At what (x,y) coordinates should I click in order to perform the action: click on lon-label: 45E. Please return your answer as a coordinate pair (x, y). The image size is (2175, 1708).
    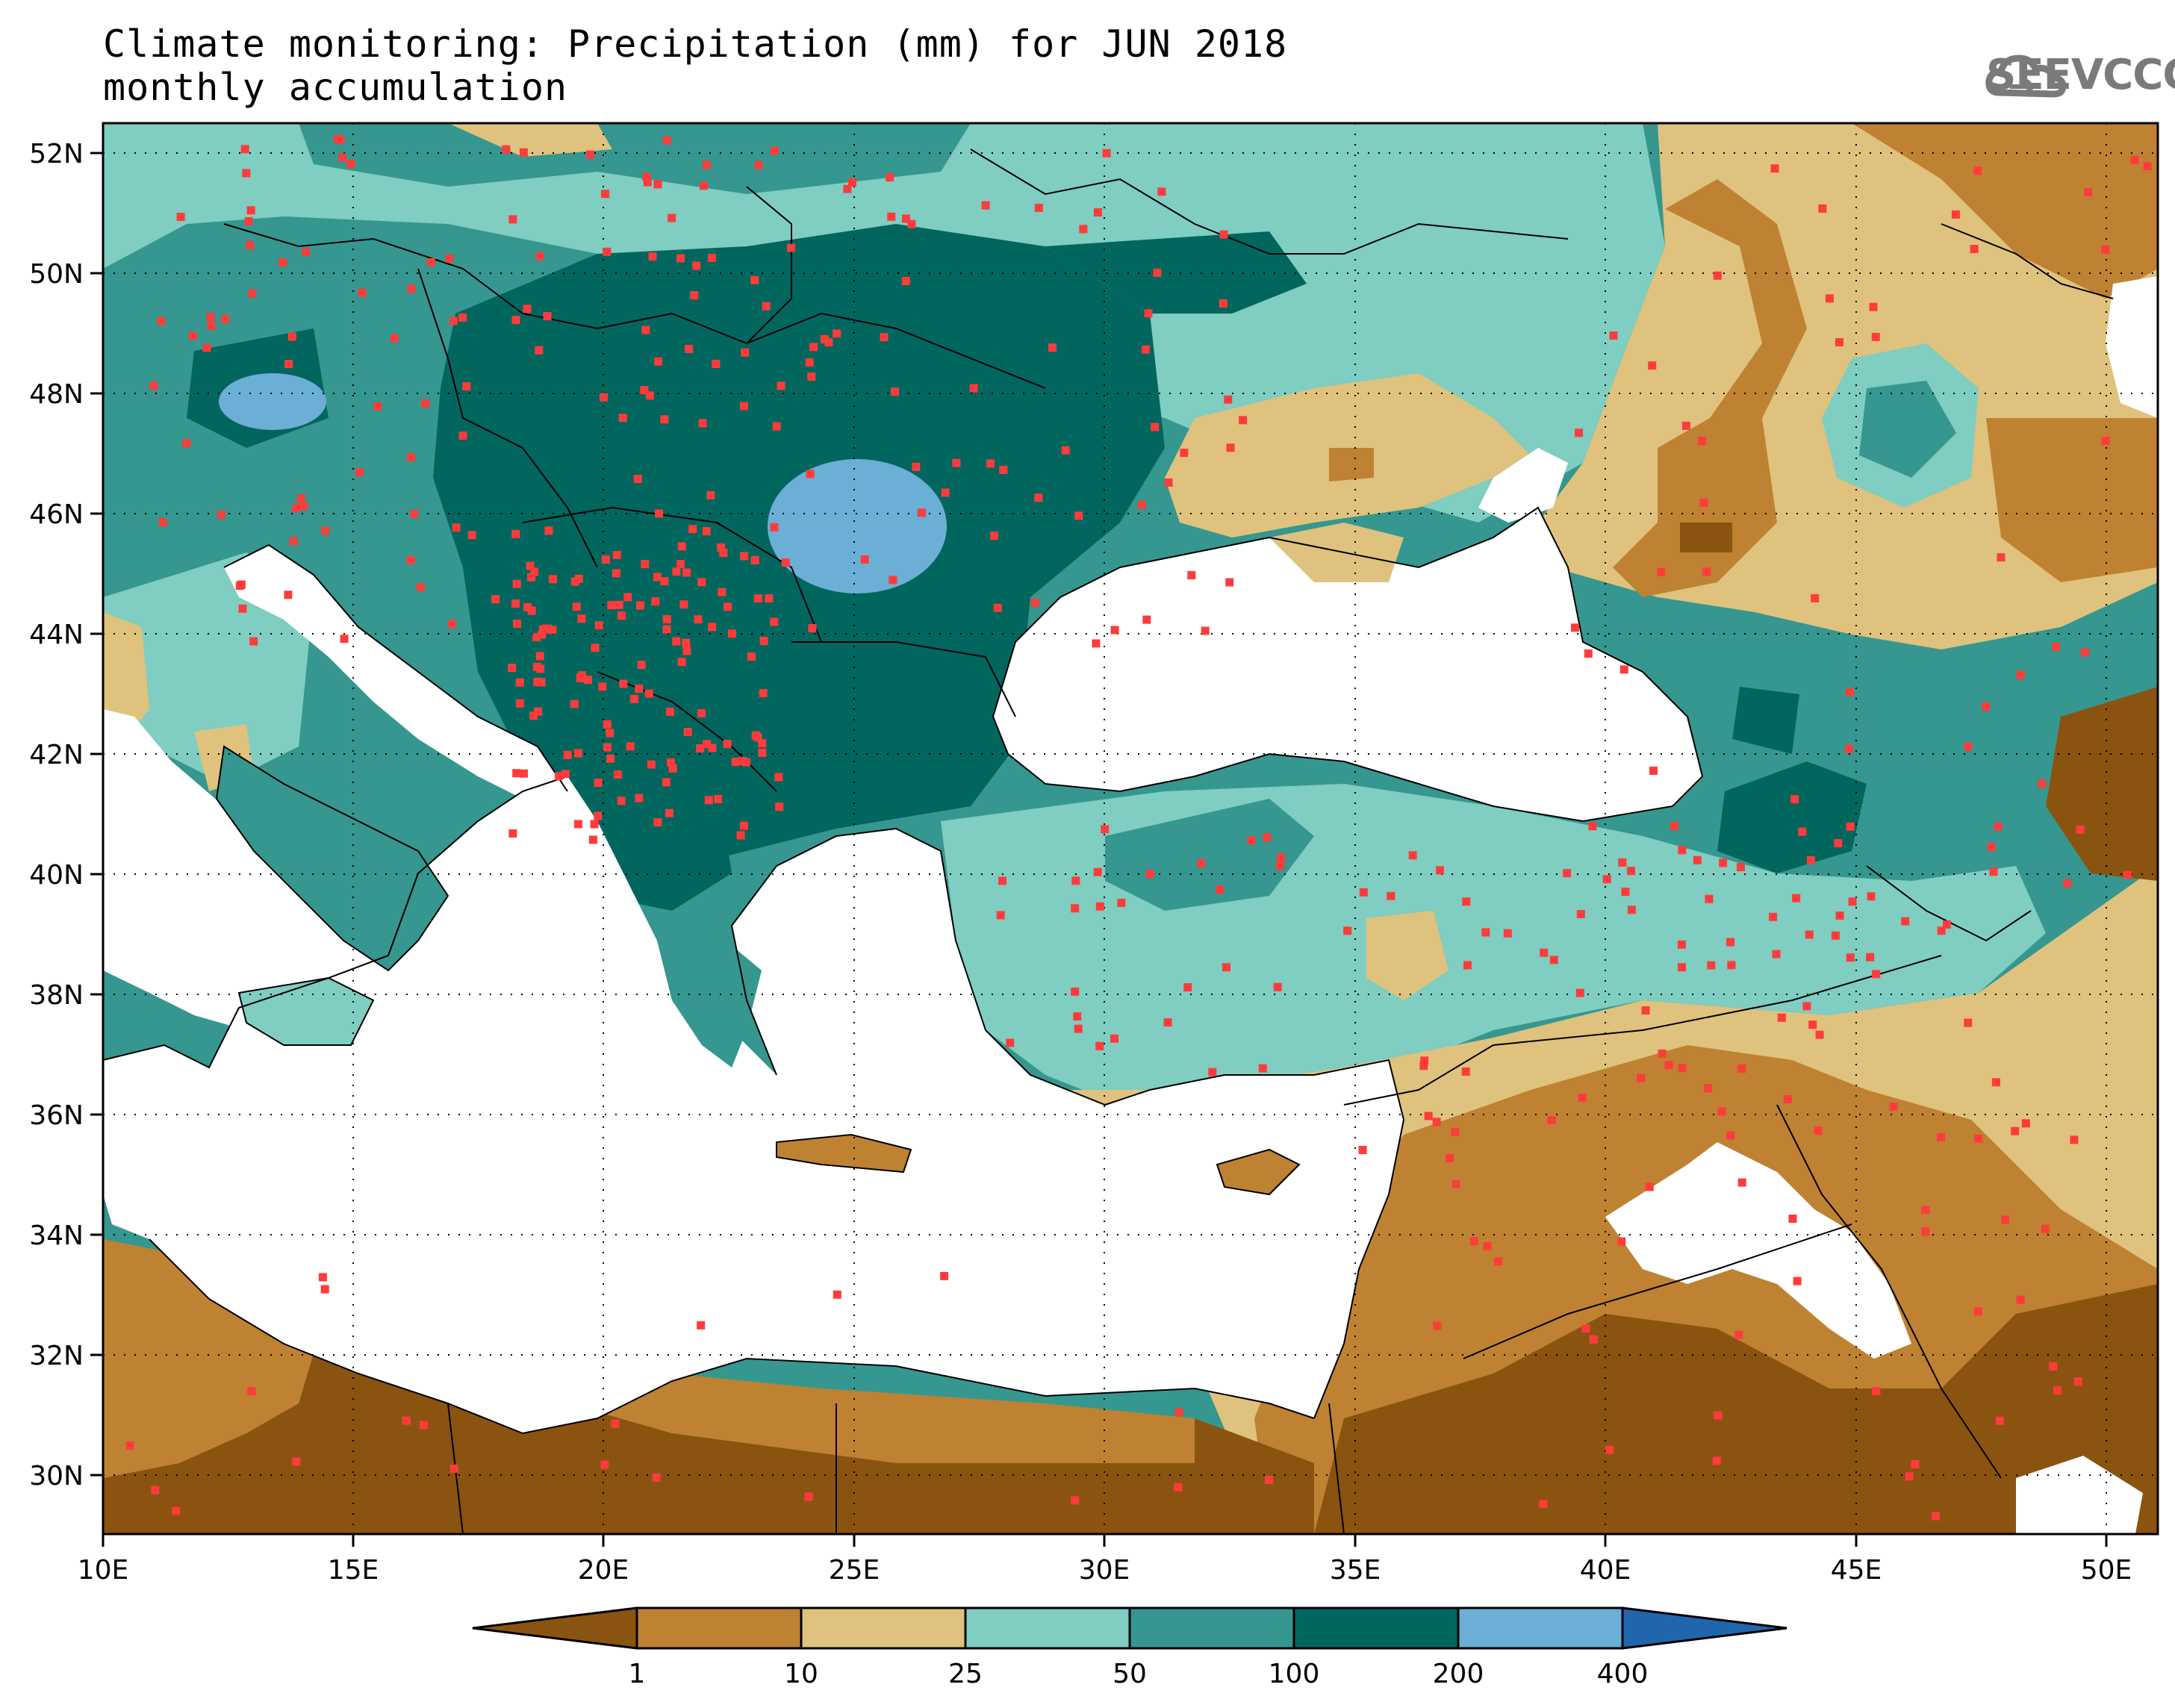
    Looking at the image, I should click on (1856, 1570).